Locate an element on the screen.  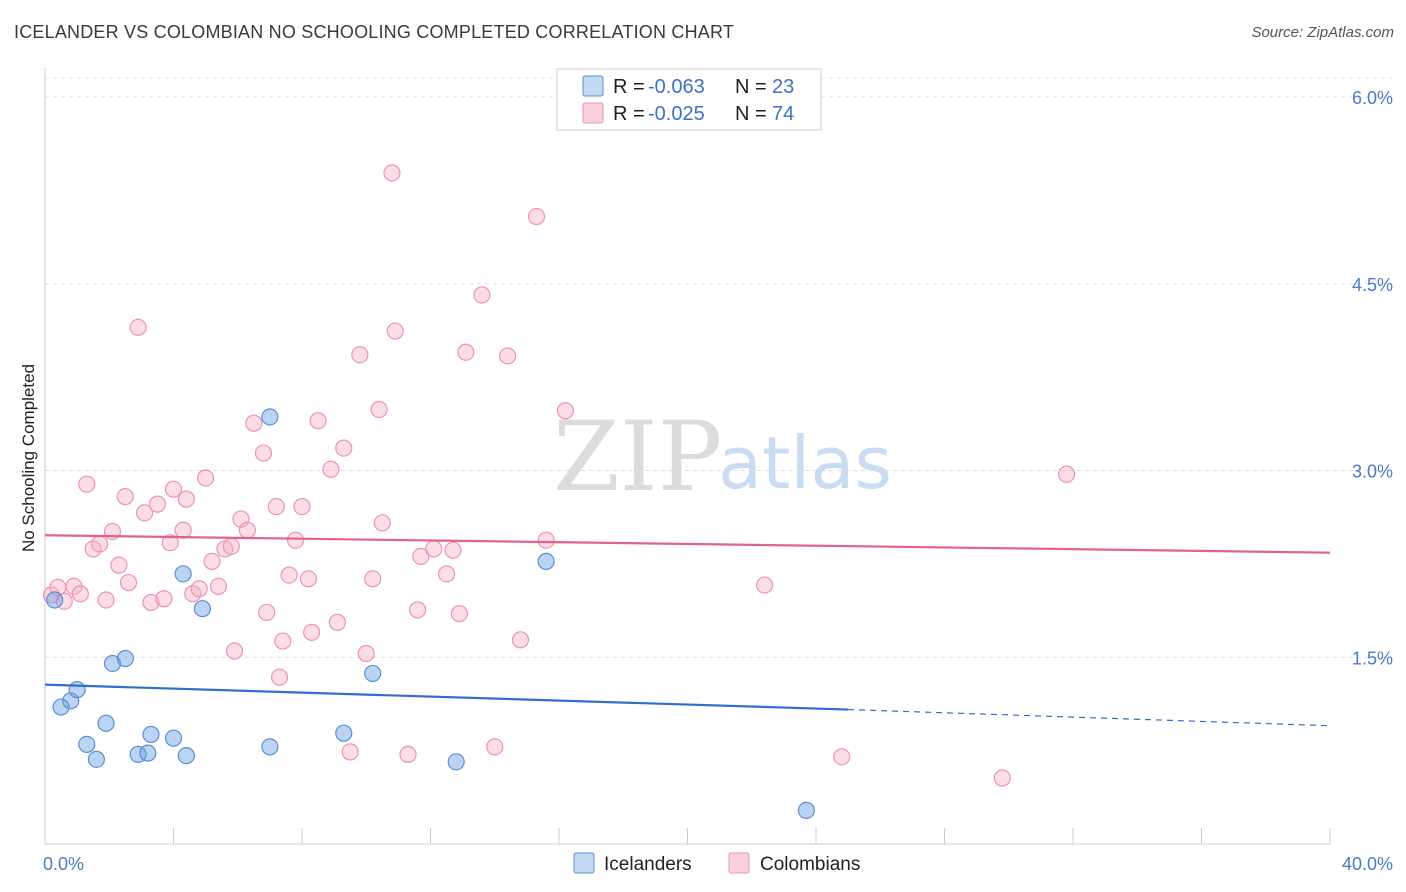
x-tick-label-1: 40.0% is located at coordinates (1367, 864).